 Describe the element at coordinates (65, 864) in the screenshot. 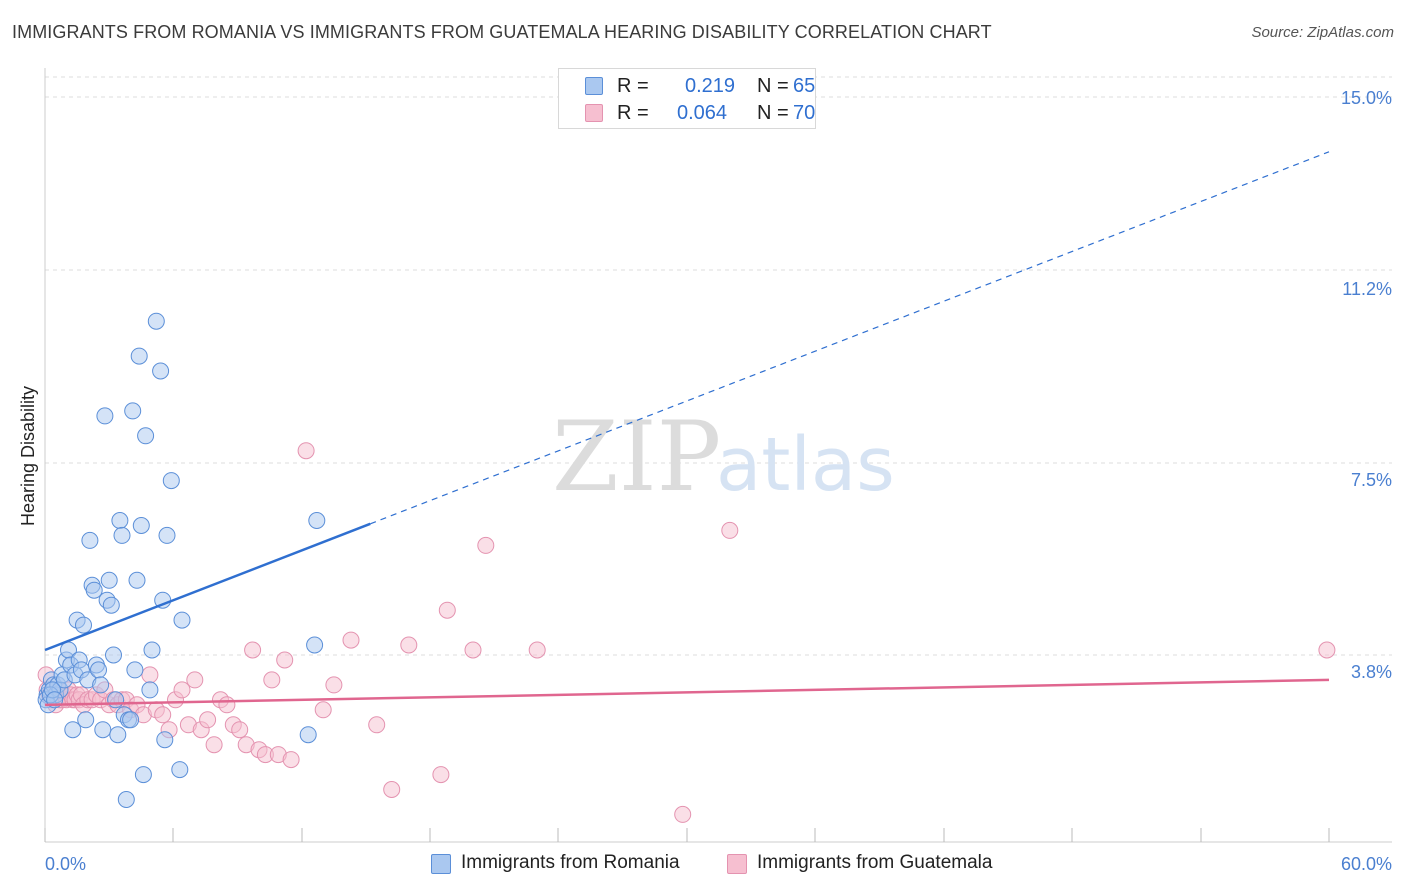

I see `x-tick-label-0: 0.0%` at that location.